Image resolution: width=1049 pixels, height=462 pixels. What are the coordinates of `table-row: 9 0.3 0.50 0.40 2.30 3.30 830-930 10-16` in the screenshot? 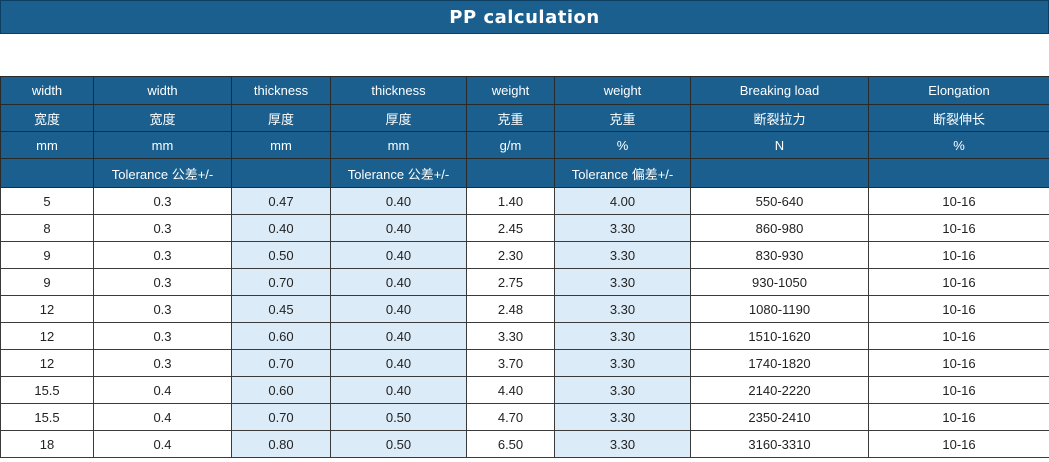 It's located at (524, 255).